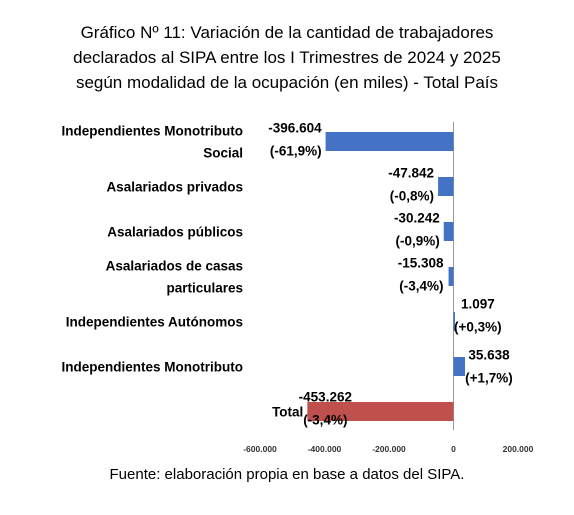 Image resolution: width=574 pixels, height=515 pixels. What do you see at coordinates (489, 355) in the screenshot?
I see `data-label-value-5: 35.638` at bounding box center [489, 355].